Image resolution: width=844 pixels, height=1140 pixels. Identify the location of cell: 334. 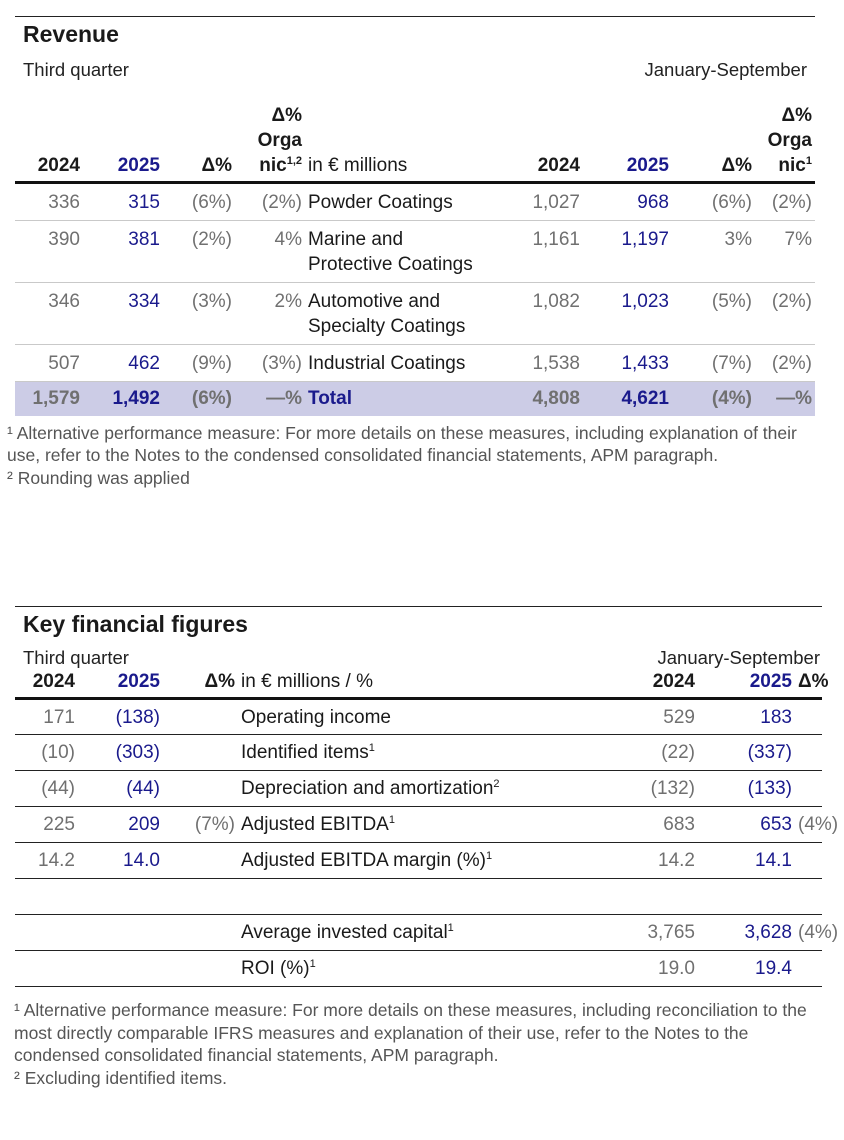
(144, 301).